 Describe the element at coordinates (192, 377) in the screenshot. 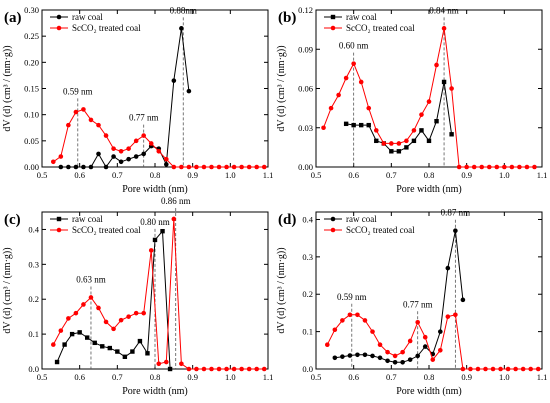

I see `x-tick-label: 0.9` at that location.